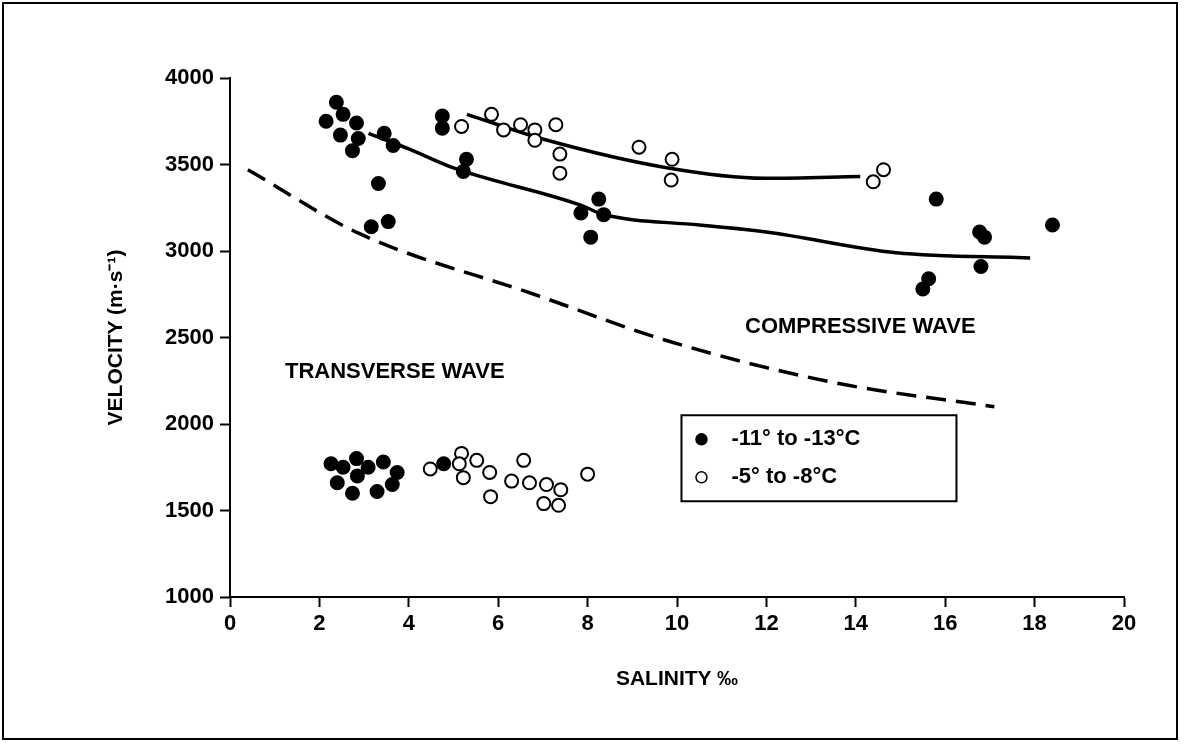  Describe the element at coordinates (189, 336) in the screenshot. I see `y-tick-label: 2500` at that location.